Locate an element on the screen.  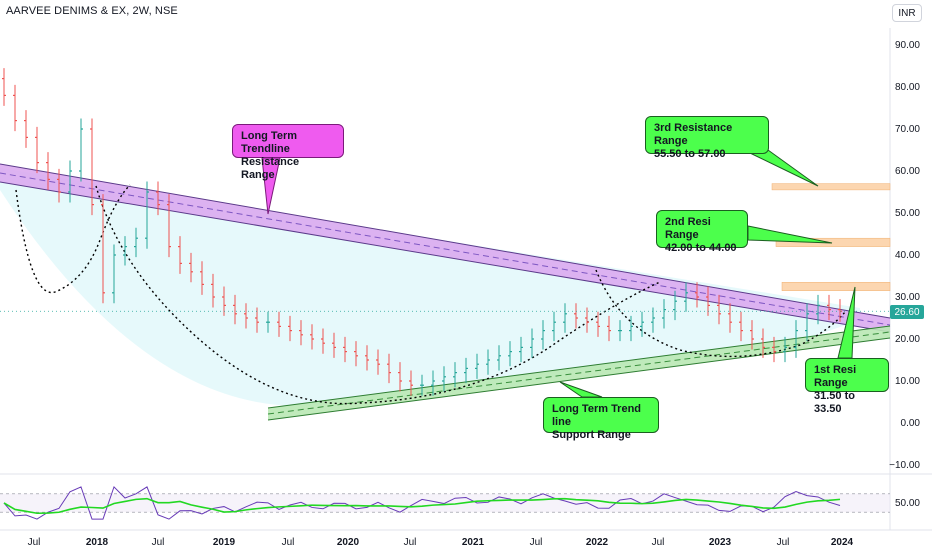
time-tick-label: 2020 is located at coordinates (348, 542).